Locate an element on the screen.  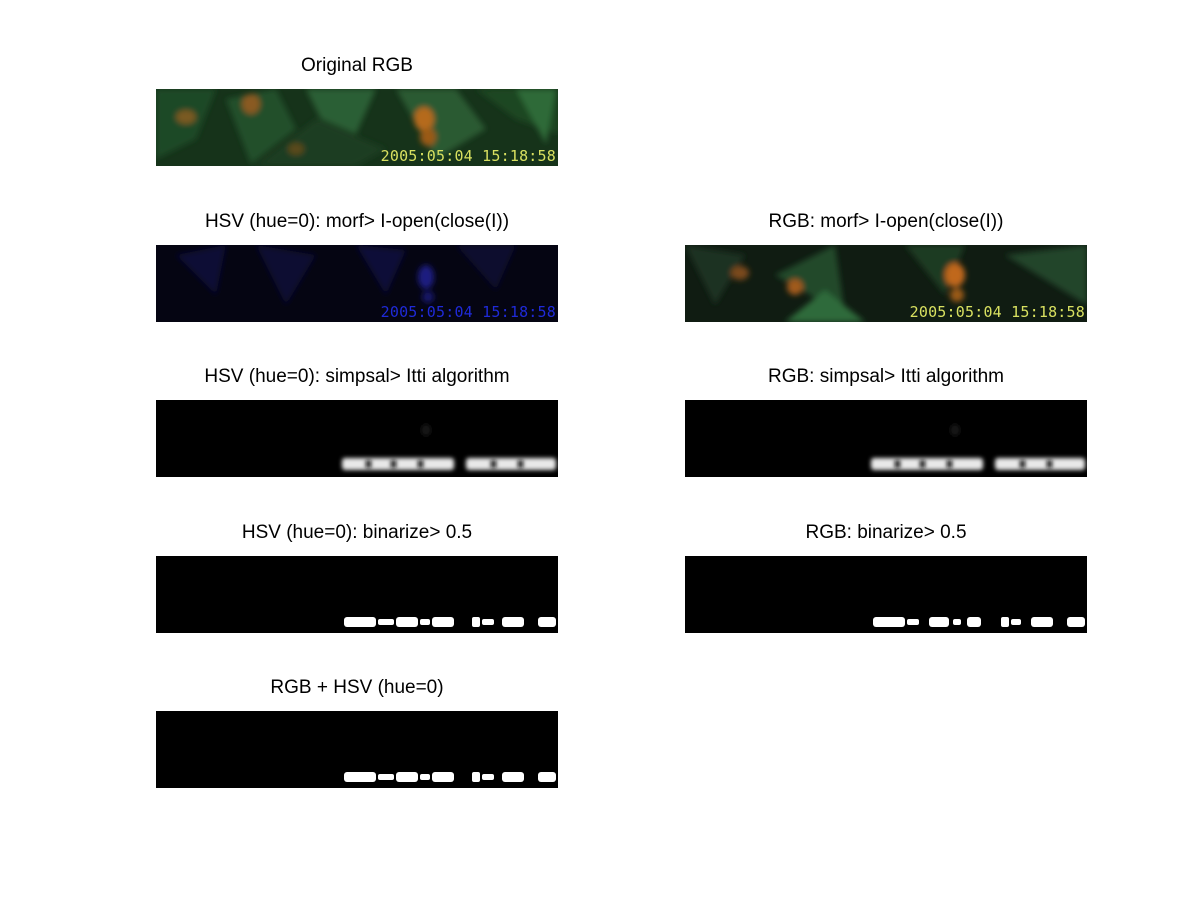
image-rgb-simpsal is located at coordinates (886, 438).